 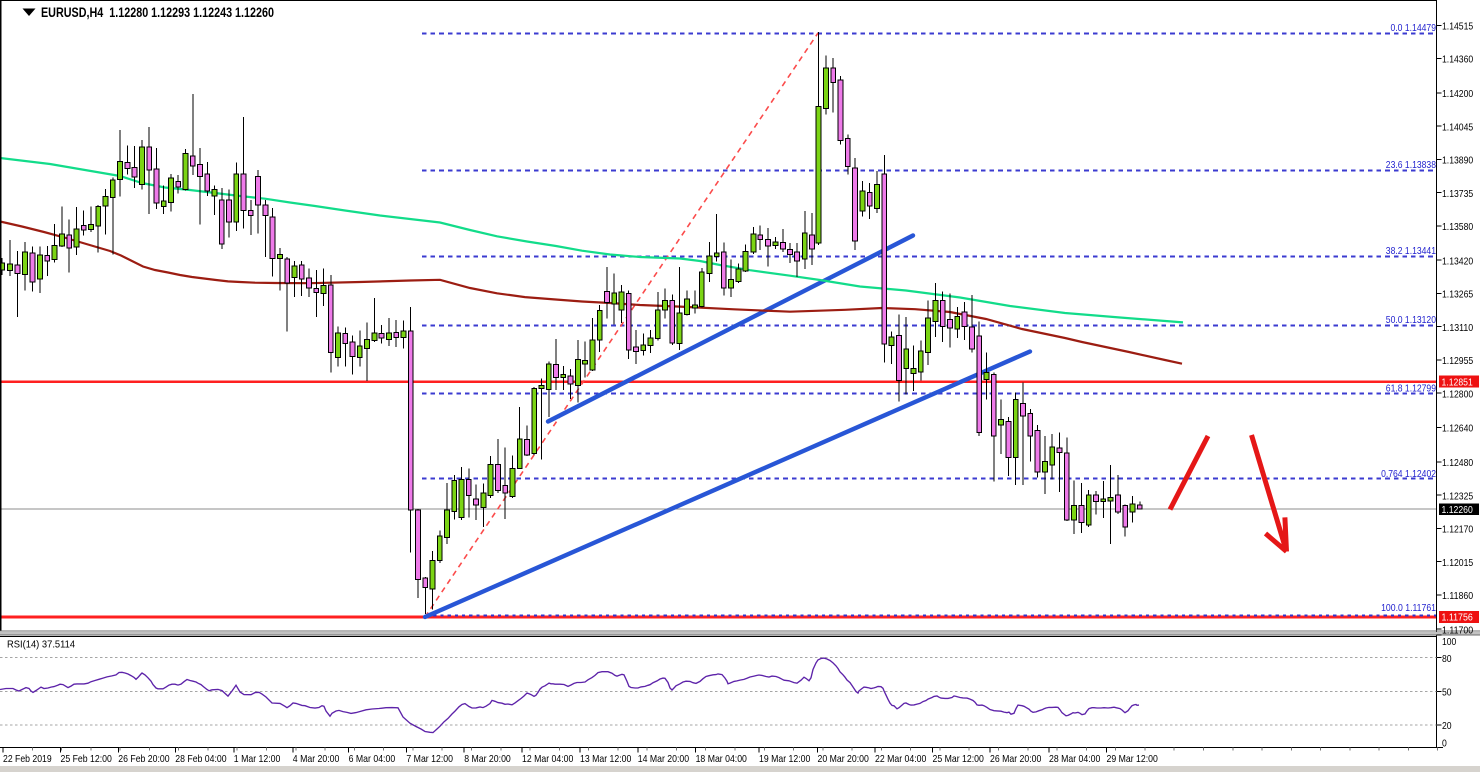 I want to click on svg-text: 0.0 1.14479, so click(x=1414, y=28).